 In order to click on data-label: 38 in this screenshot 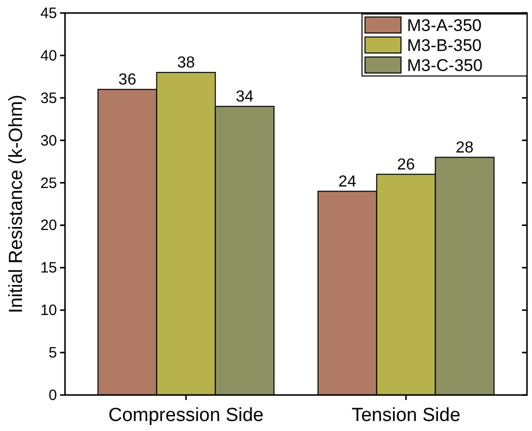, I will do `click(186, 63)`.